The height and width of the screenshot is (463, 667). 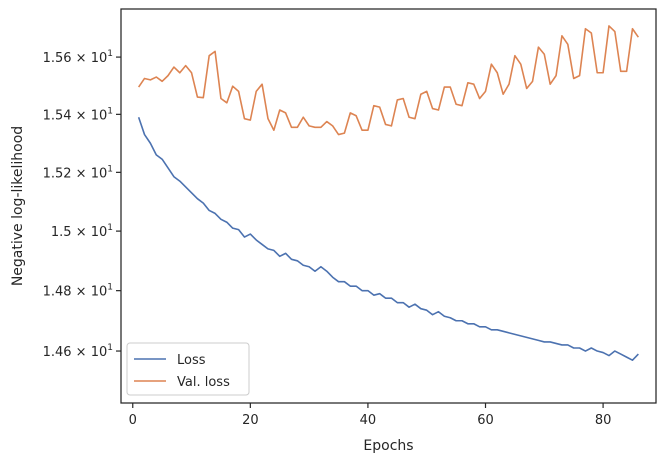 What do you see at coordinates (603, 420) in the screenshot?
I see `x-tick-label: 80` at bounding box center [603, 420].